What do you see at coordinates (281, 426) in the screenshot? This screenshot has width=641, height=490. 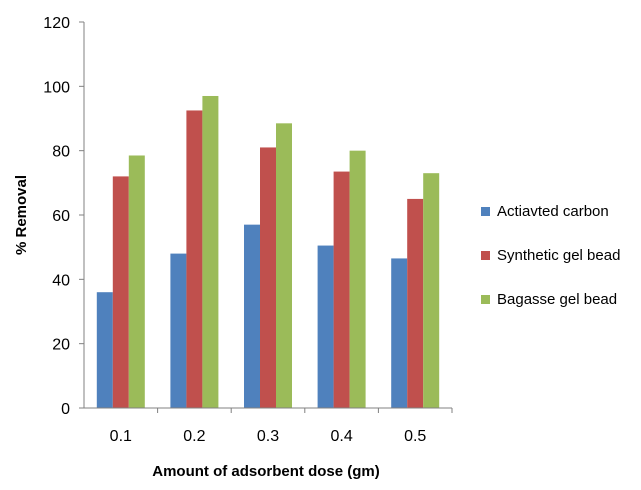 I see `x-ticks-group: 0.1 0.2 0.3 0.4 0.5` at bounding box center [281, 426].